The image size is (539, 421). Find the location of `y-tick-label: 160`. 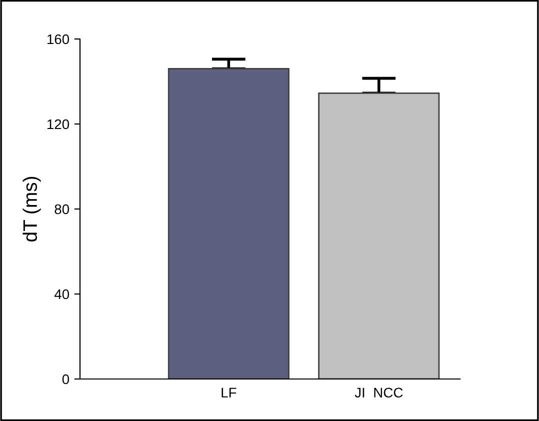

y-tick-label: 160 is located at coordinates (58, 39).